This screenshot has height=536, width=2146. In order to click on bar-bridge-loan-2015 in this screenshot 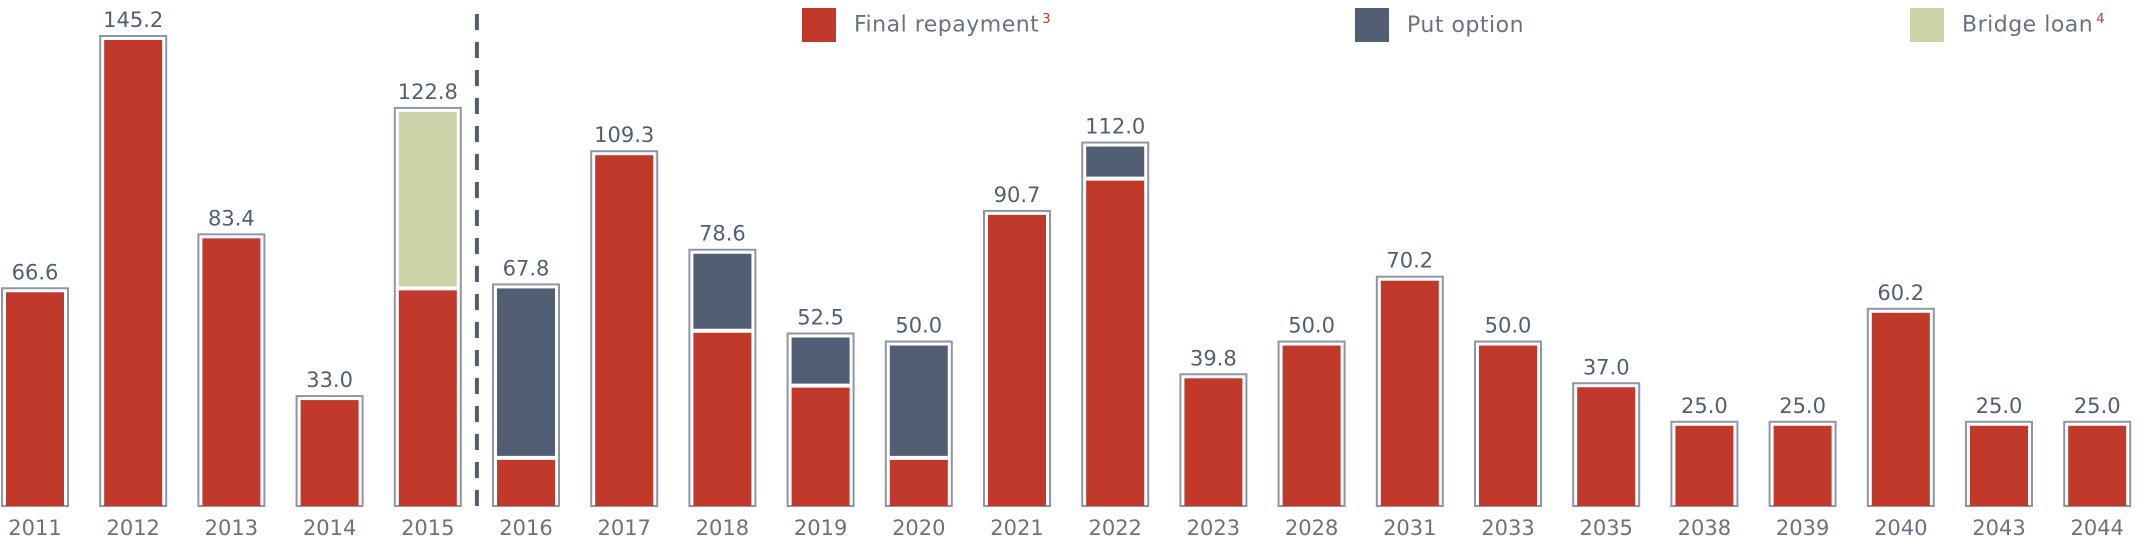, I will do `click(427, 200)`.